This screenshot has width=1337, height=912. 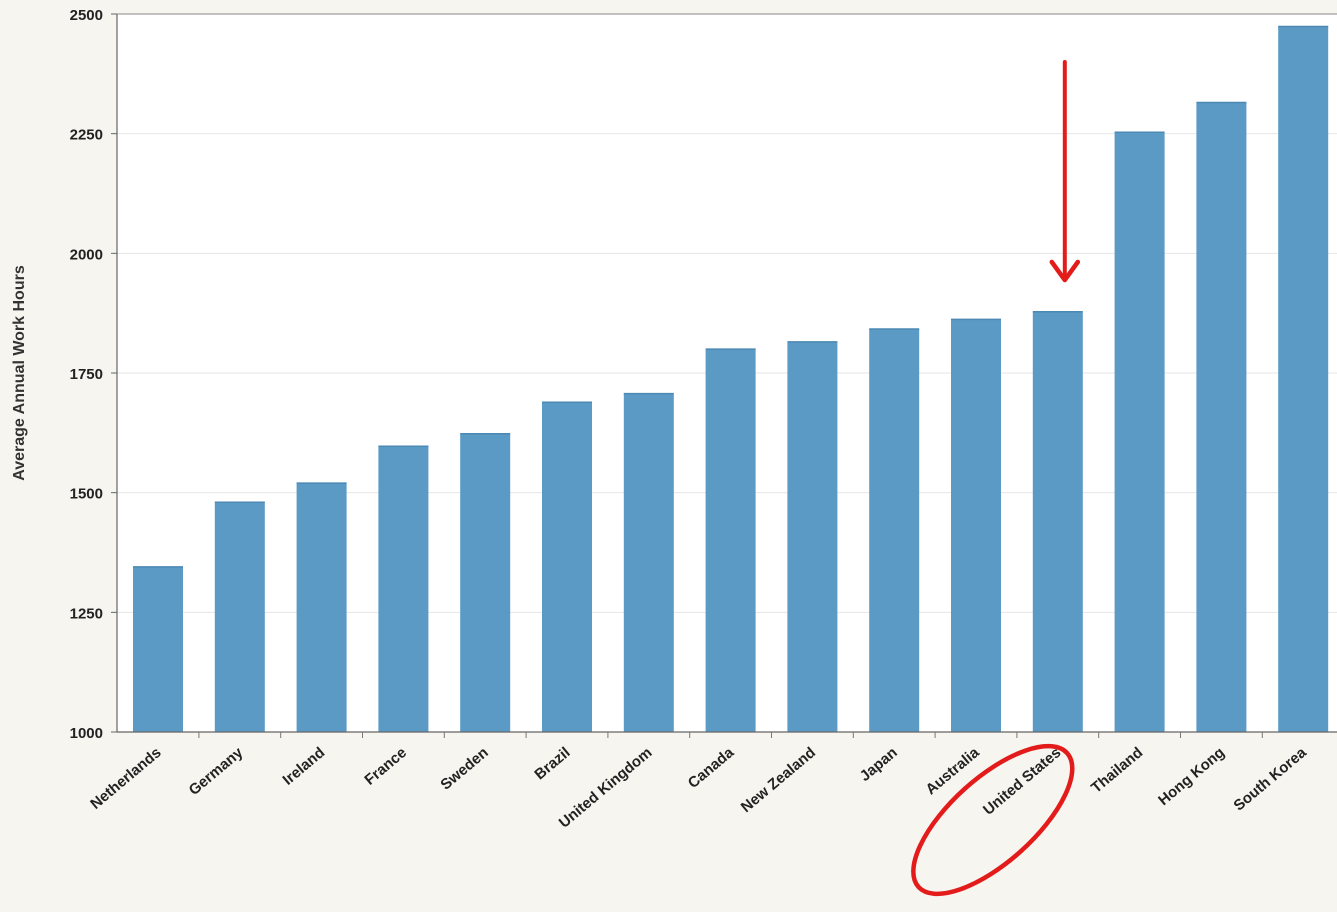 What do you see at coordinates (993, 820) in the screenshot?
I see `highlight-ellipse` at bounding box center [993, 820].